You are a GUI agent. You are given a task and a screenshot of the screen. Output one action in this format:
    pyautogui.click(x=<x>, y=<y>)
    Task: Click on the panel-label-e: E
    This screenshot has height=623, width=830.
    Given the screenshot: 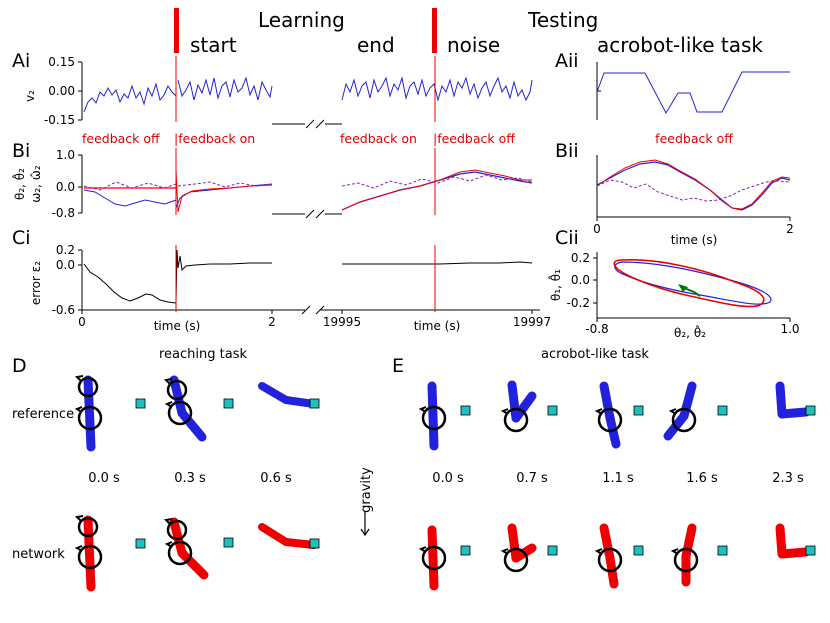 What is the action you would take?
    pyautogui.click(x=398, y=366)
    